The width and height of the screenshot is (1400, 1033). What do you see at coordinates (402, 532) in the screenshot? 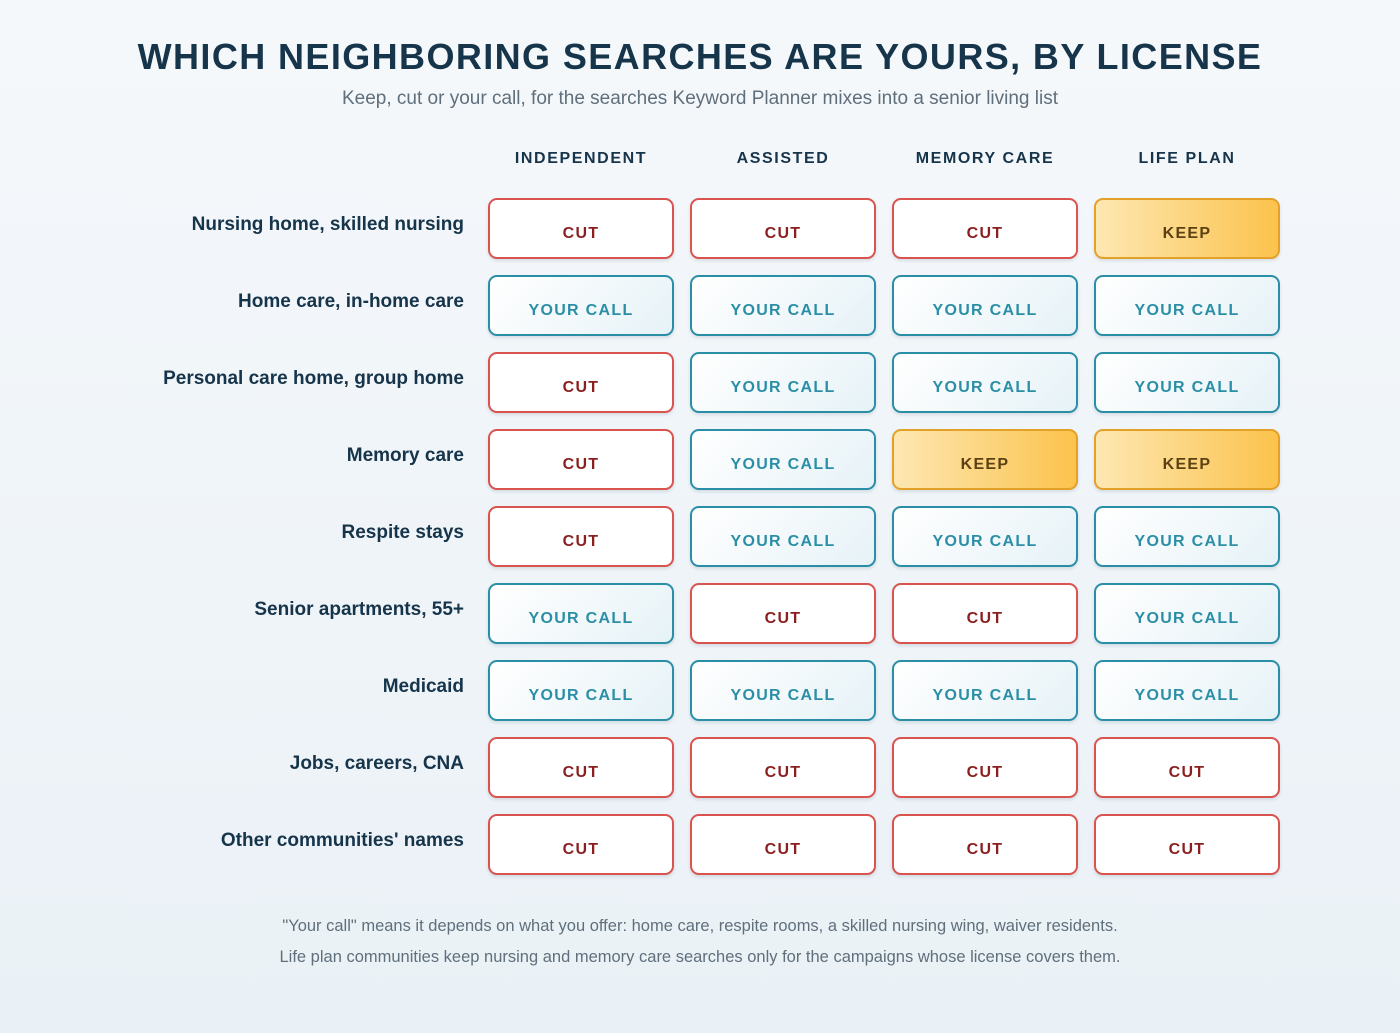
I see `row-label: Respite stays` at bounding box center [402, 532].